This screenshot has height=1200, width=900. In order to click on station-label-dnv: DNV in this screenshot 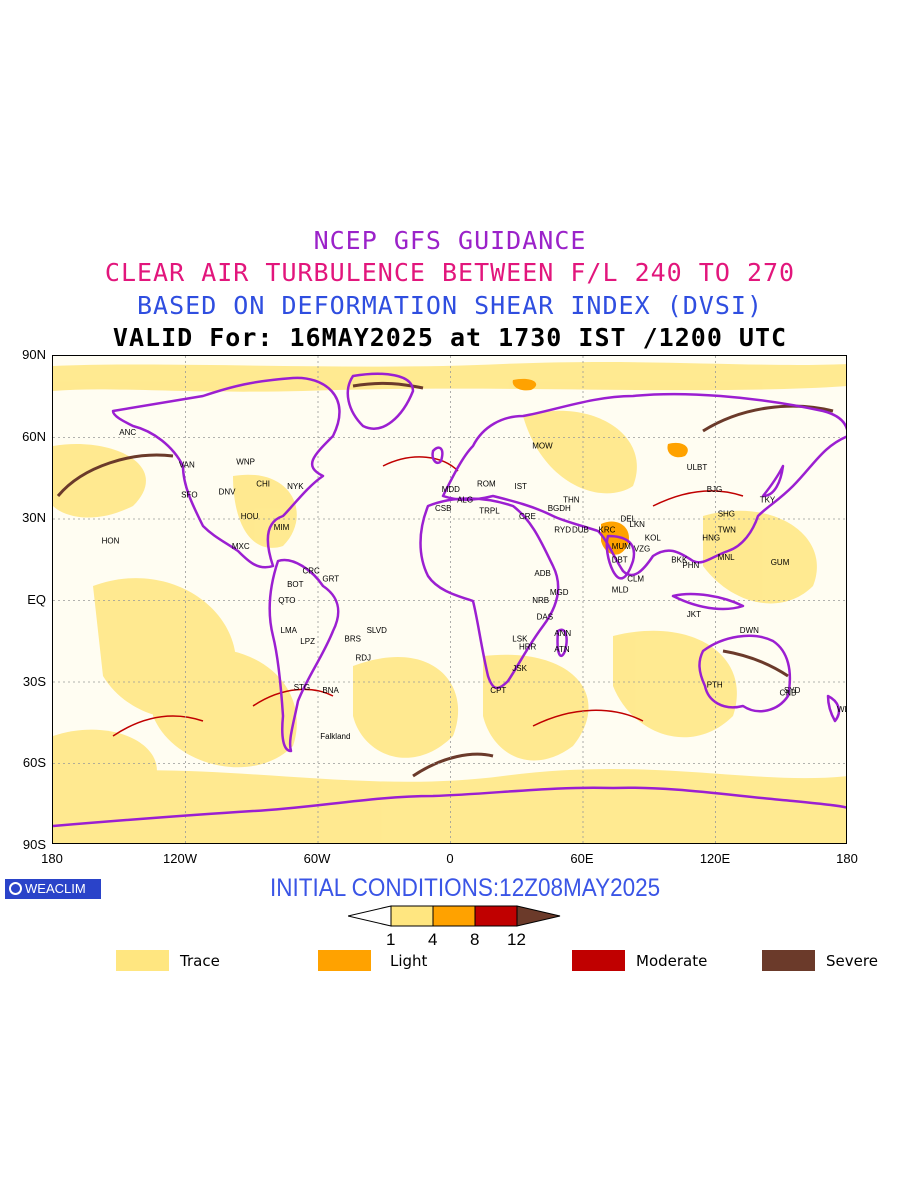, I will do `click(228, 492)`.